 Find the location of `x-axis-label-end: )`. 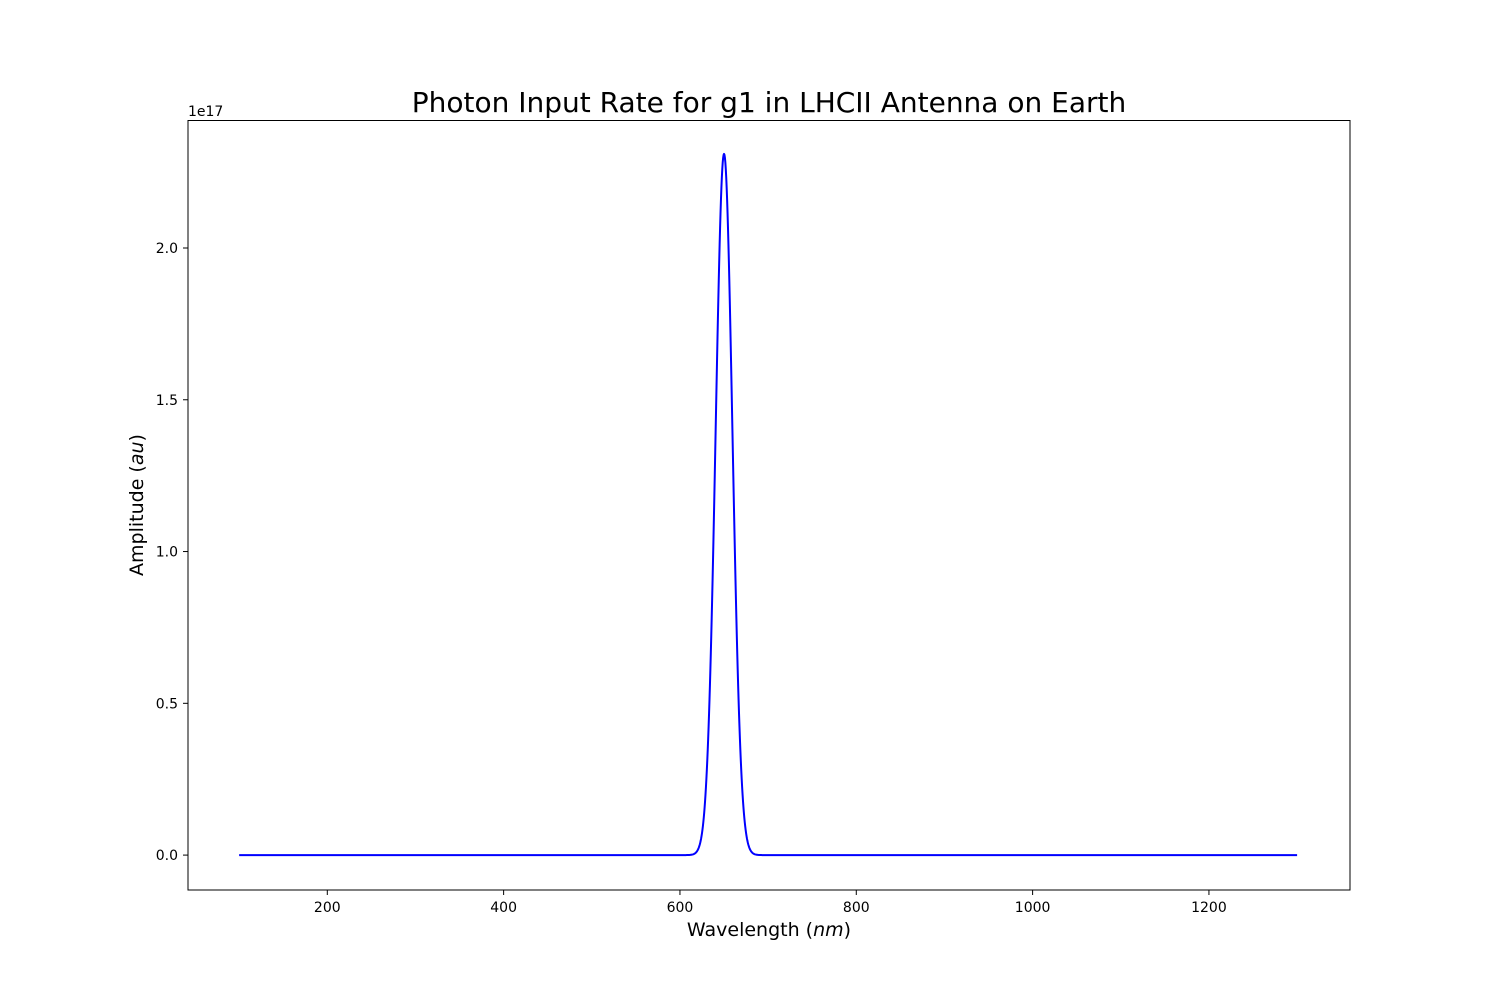

x-axis-label-end: ) is located at coordinates (847, 930).